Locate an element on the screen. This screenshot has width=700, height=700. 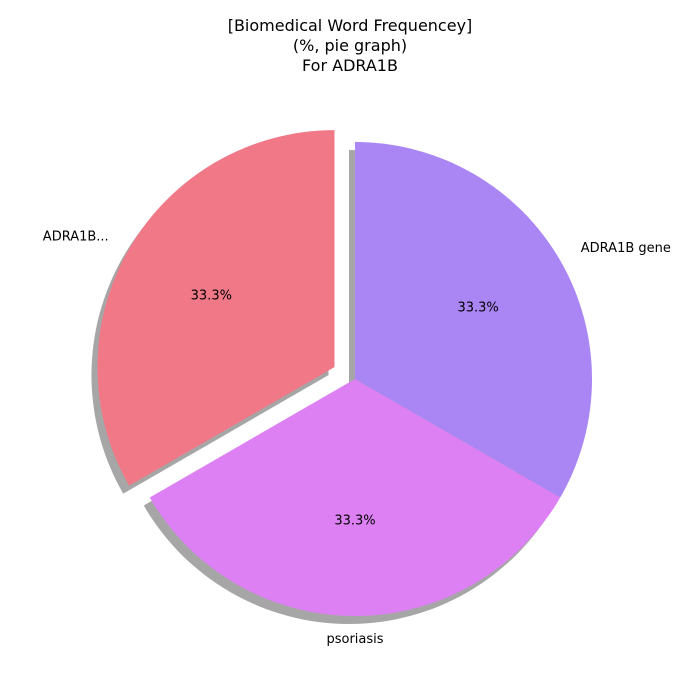
percent-label-adra1b: 33.3% is located at coordinates (211, 296).